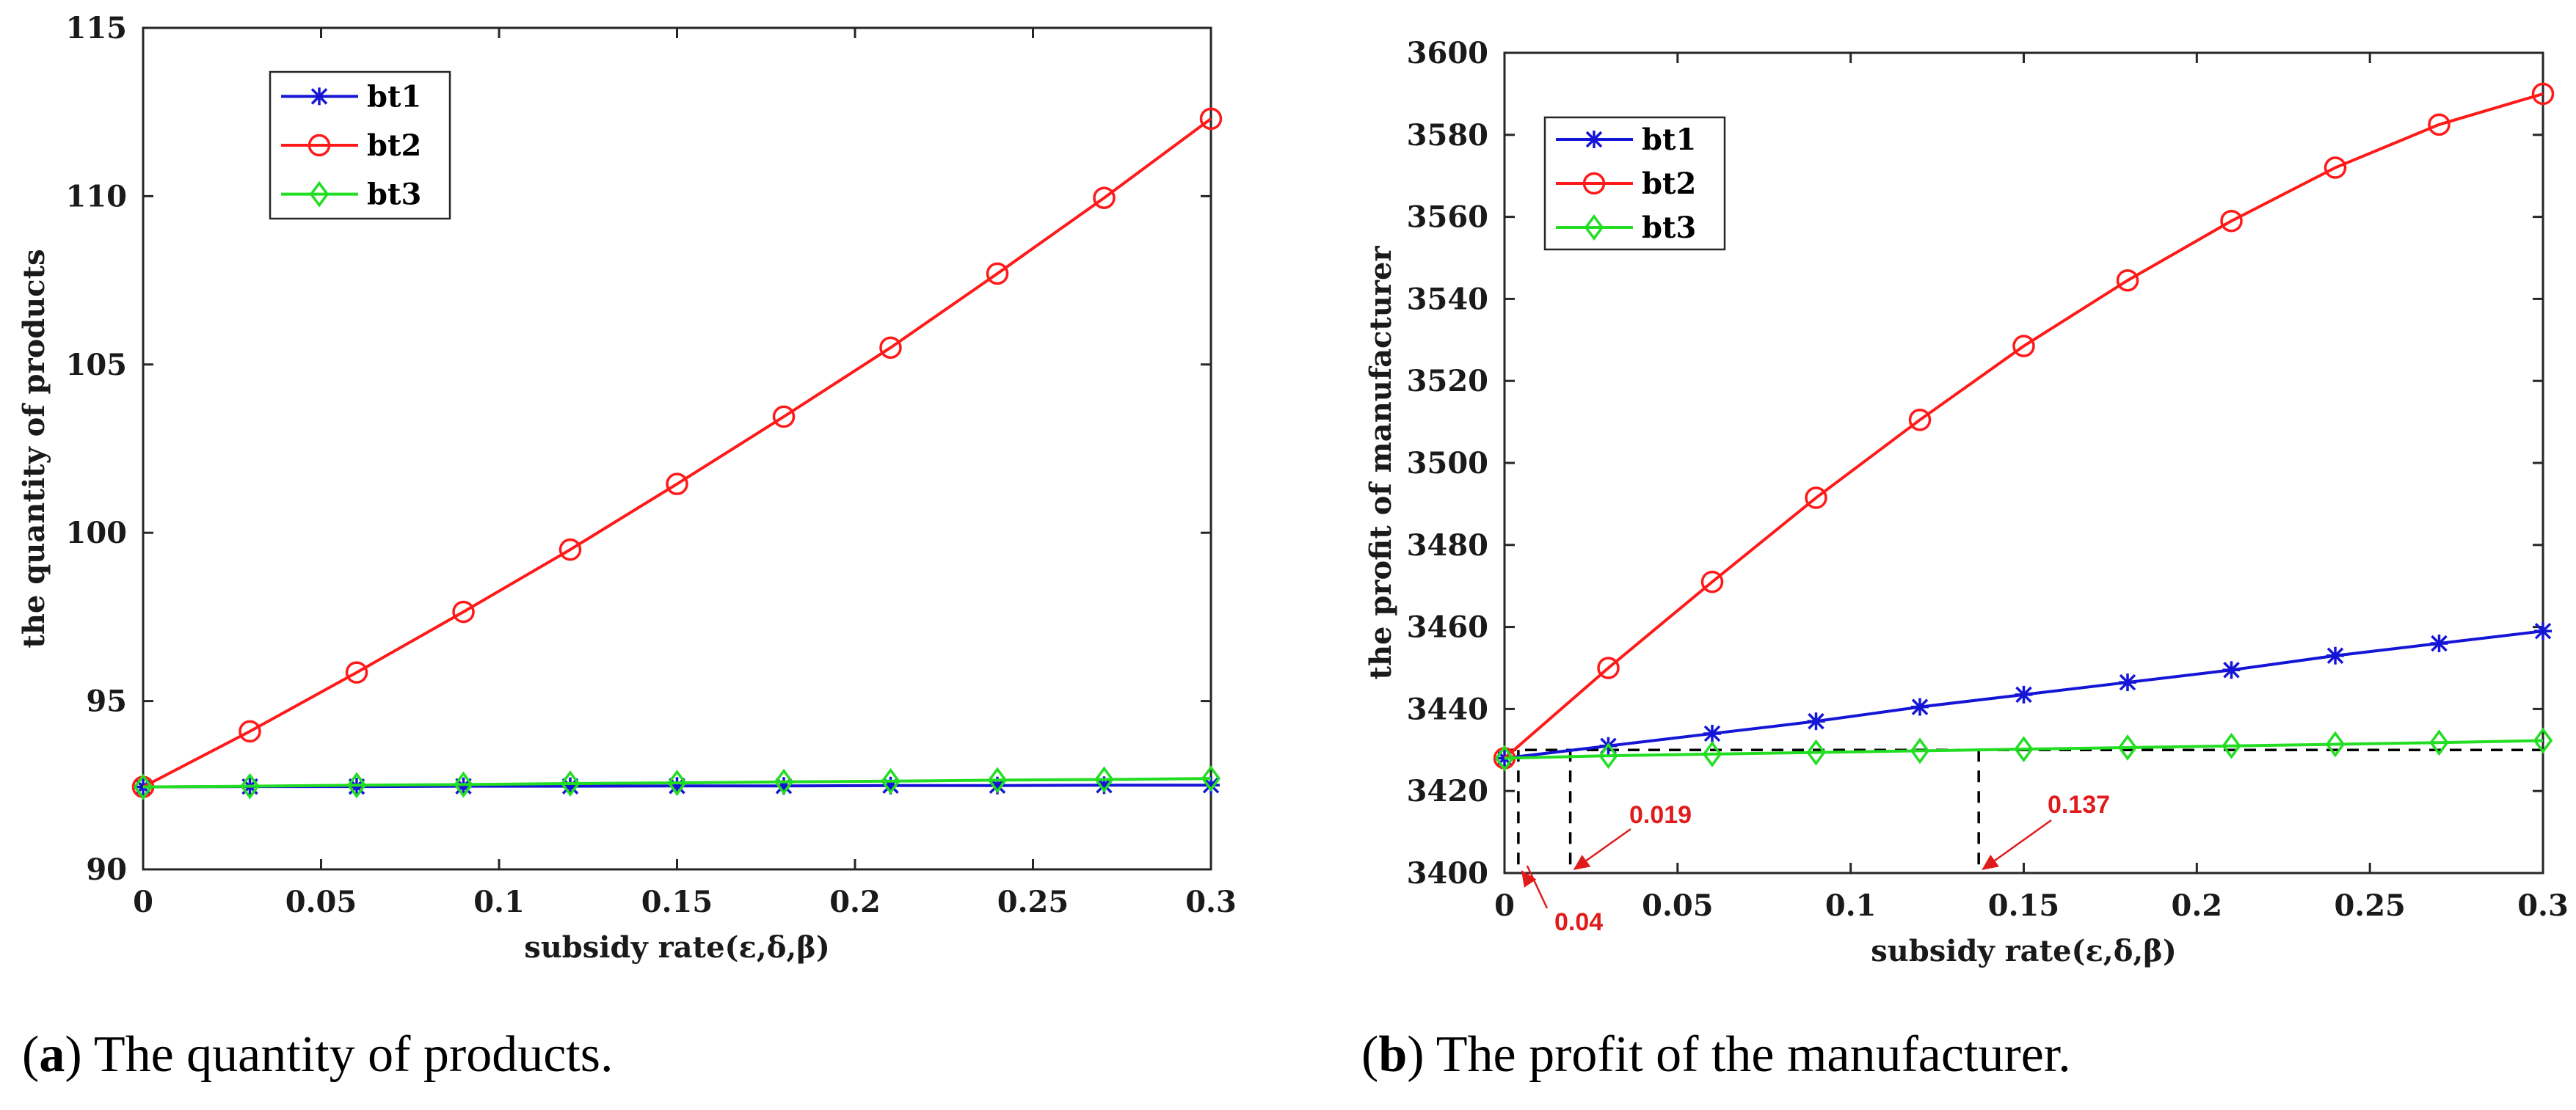  I want to click on x-tick-label-a: 0, so click(143, 902).